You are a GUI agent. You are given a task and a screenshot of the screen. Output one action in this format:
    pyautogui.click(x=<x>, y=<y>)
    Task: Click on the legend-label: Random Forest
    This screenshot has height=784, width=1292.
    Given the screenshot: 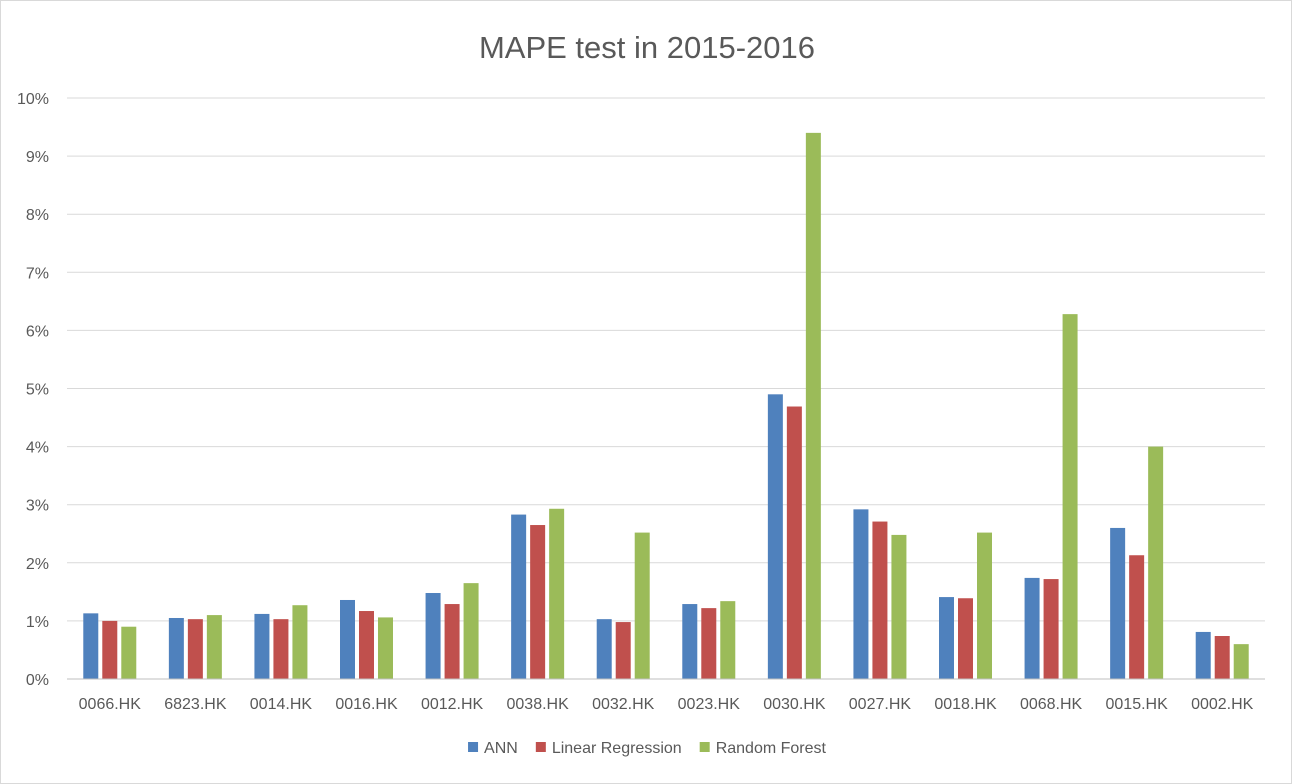 What is the action you would take?
    pyautogui.click(x=771, y=748)
    